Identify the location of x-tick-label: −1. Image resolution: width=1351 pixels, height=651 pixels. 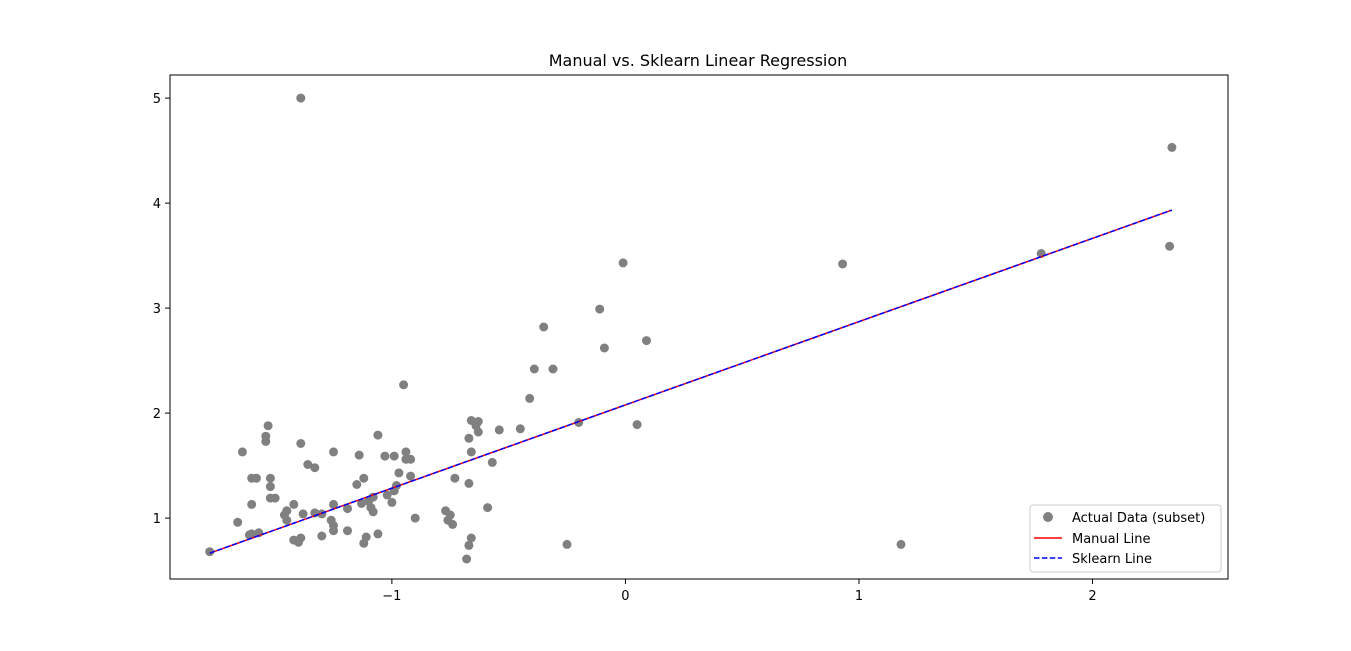
(391, 596).